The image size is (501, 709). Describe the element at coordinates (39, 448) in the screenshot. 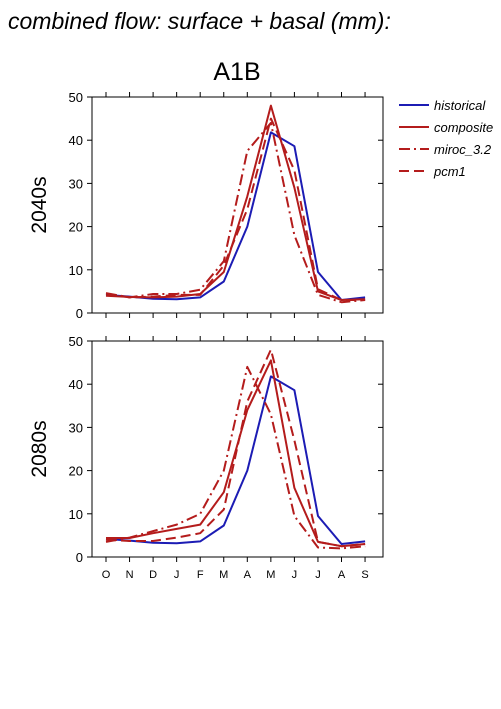

I see `panel-ylabel: 2080s` at that location.